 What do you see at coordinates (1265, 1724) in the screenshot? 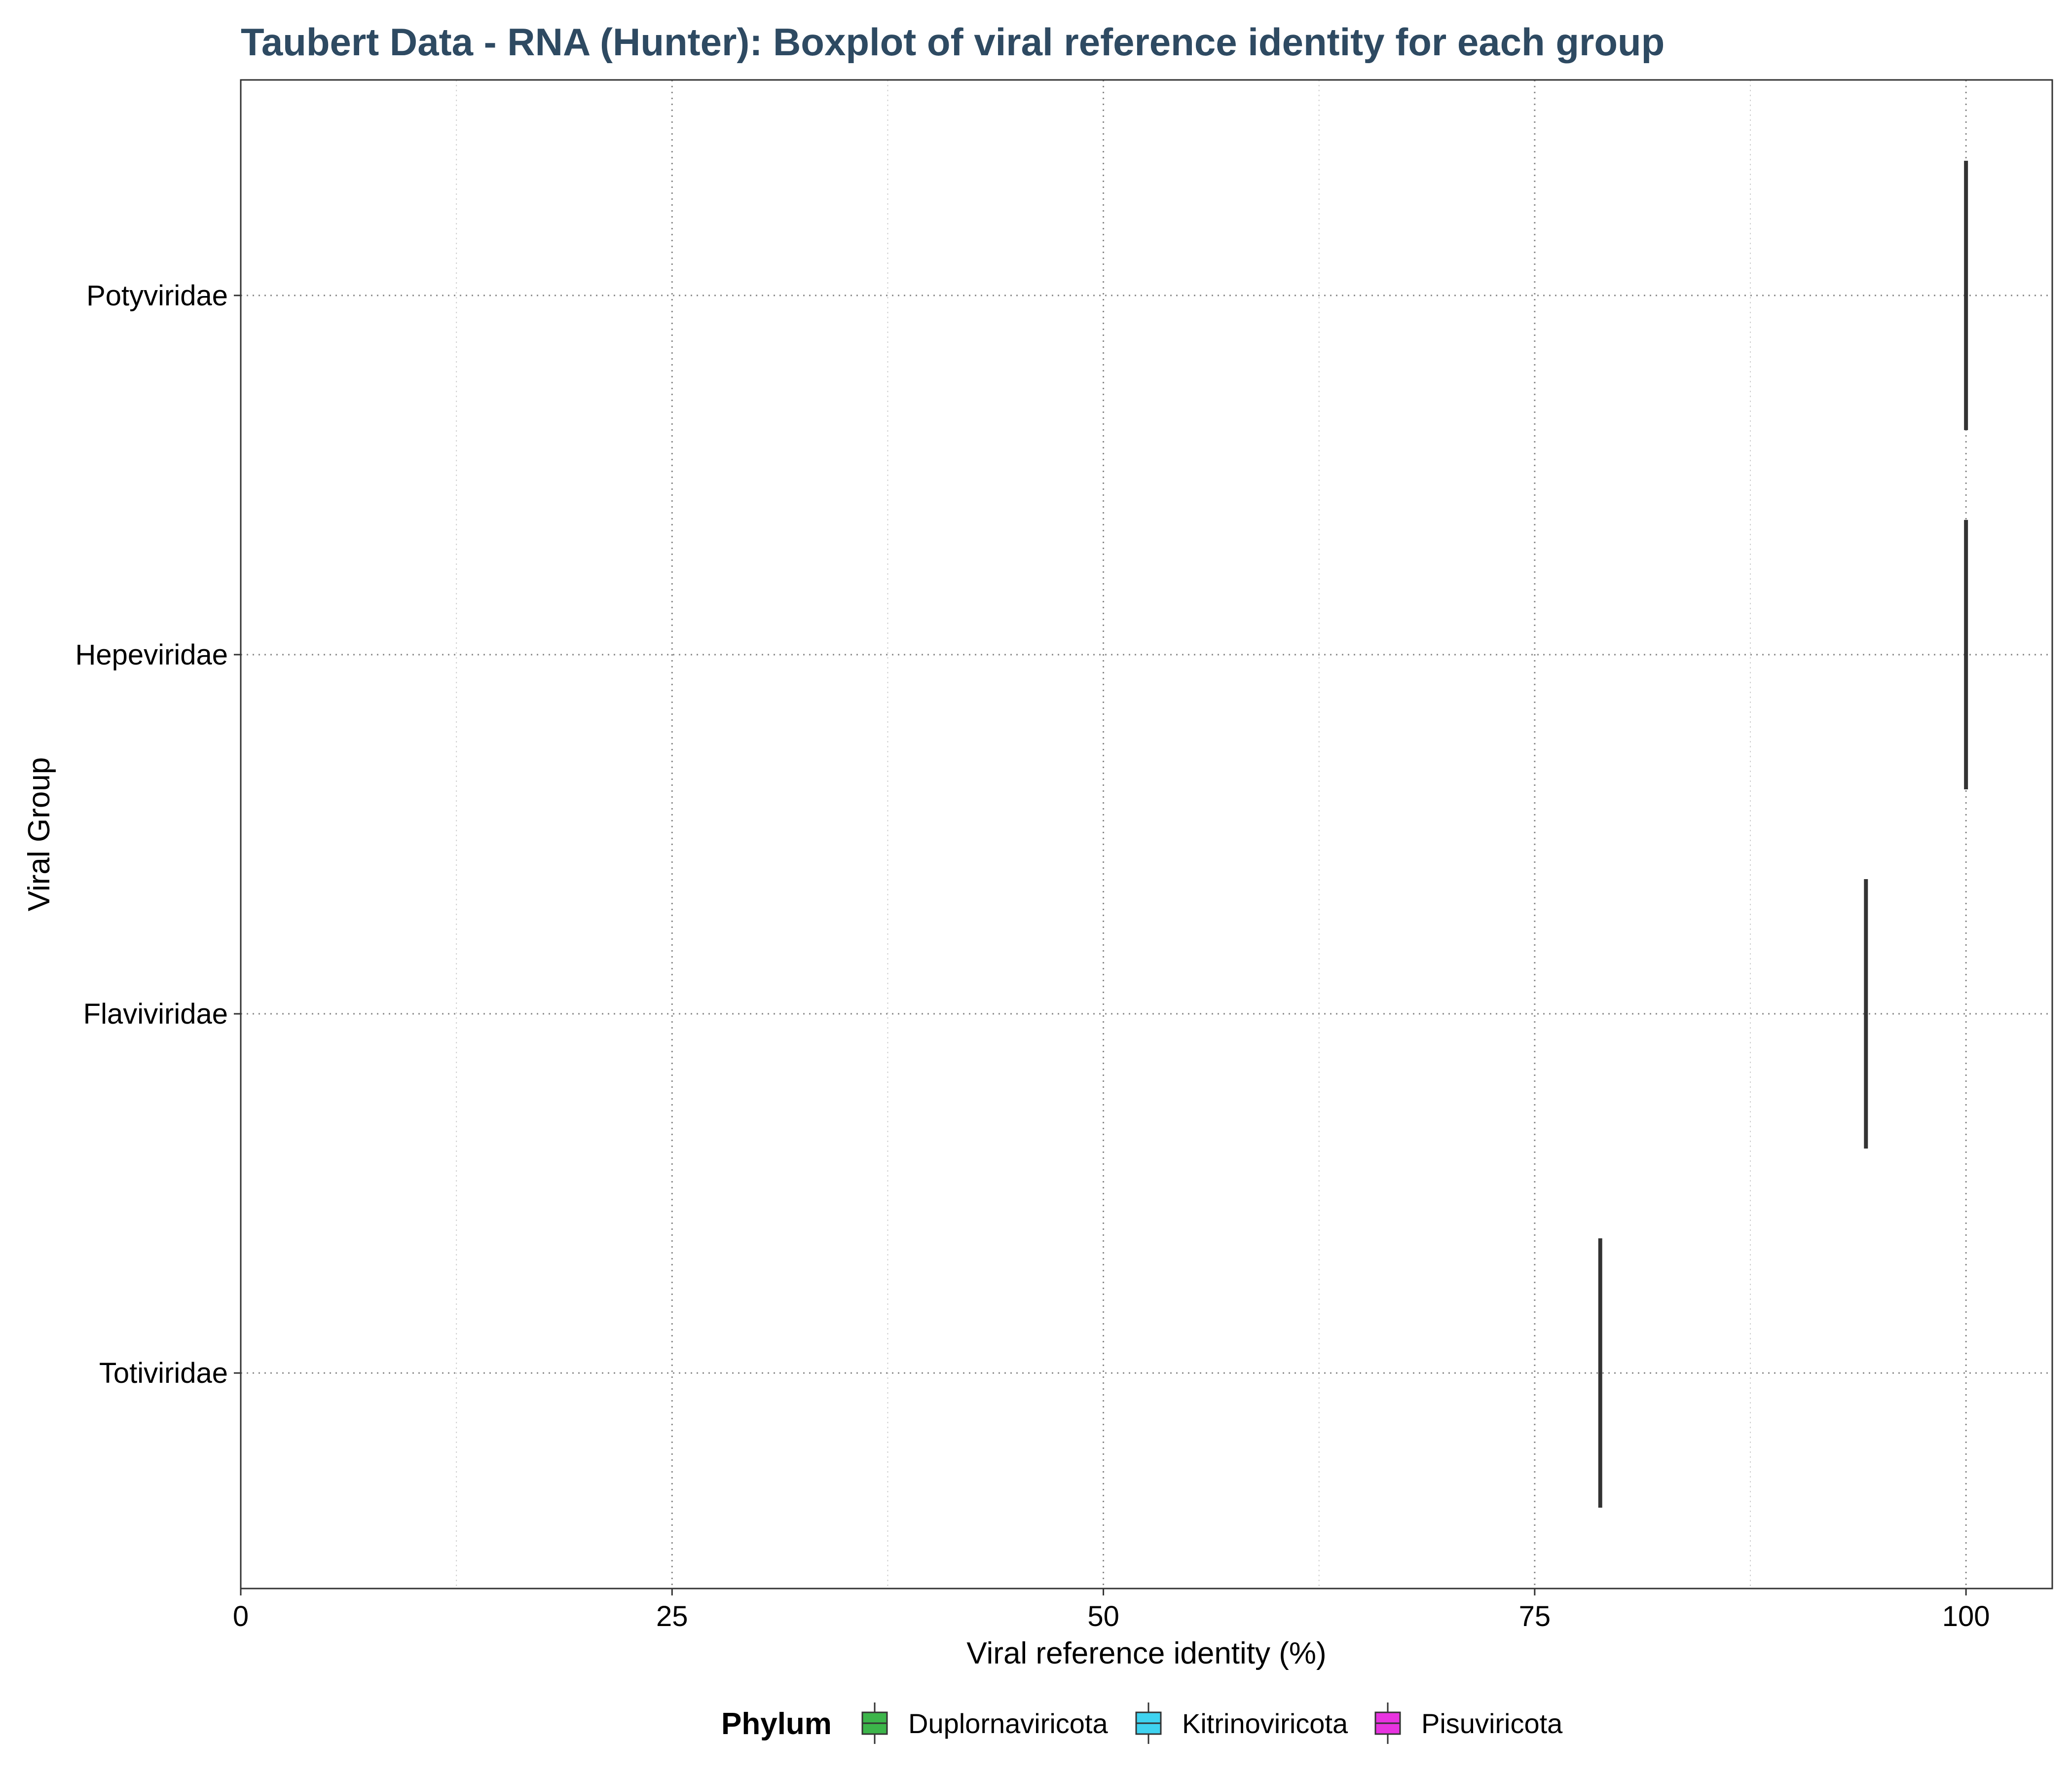
I see `legend-label: Kitrinoviricota` at bounding box center [1265, 1724].